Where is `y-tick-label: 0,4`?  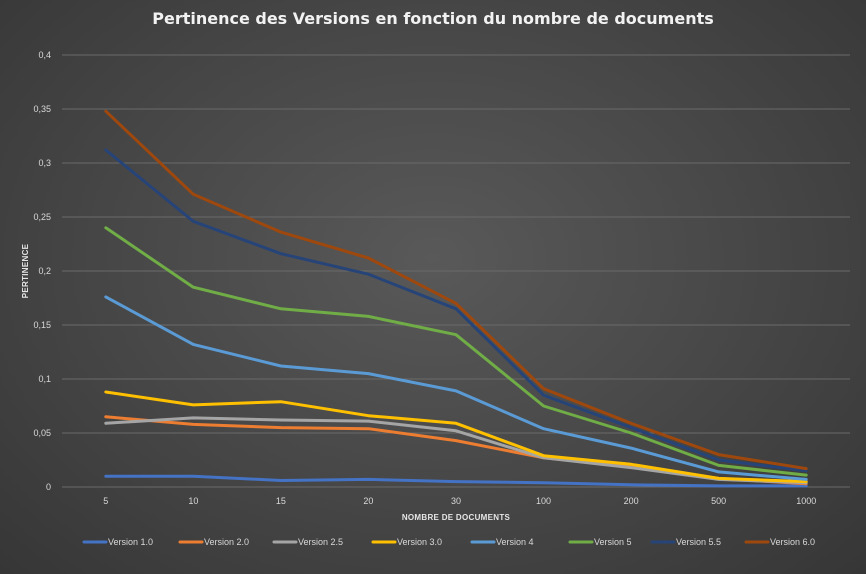 y-tick-label: 0,4 is located at coordinates (44, 55).